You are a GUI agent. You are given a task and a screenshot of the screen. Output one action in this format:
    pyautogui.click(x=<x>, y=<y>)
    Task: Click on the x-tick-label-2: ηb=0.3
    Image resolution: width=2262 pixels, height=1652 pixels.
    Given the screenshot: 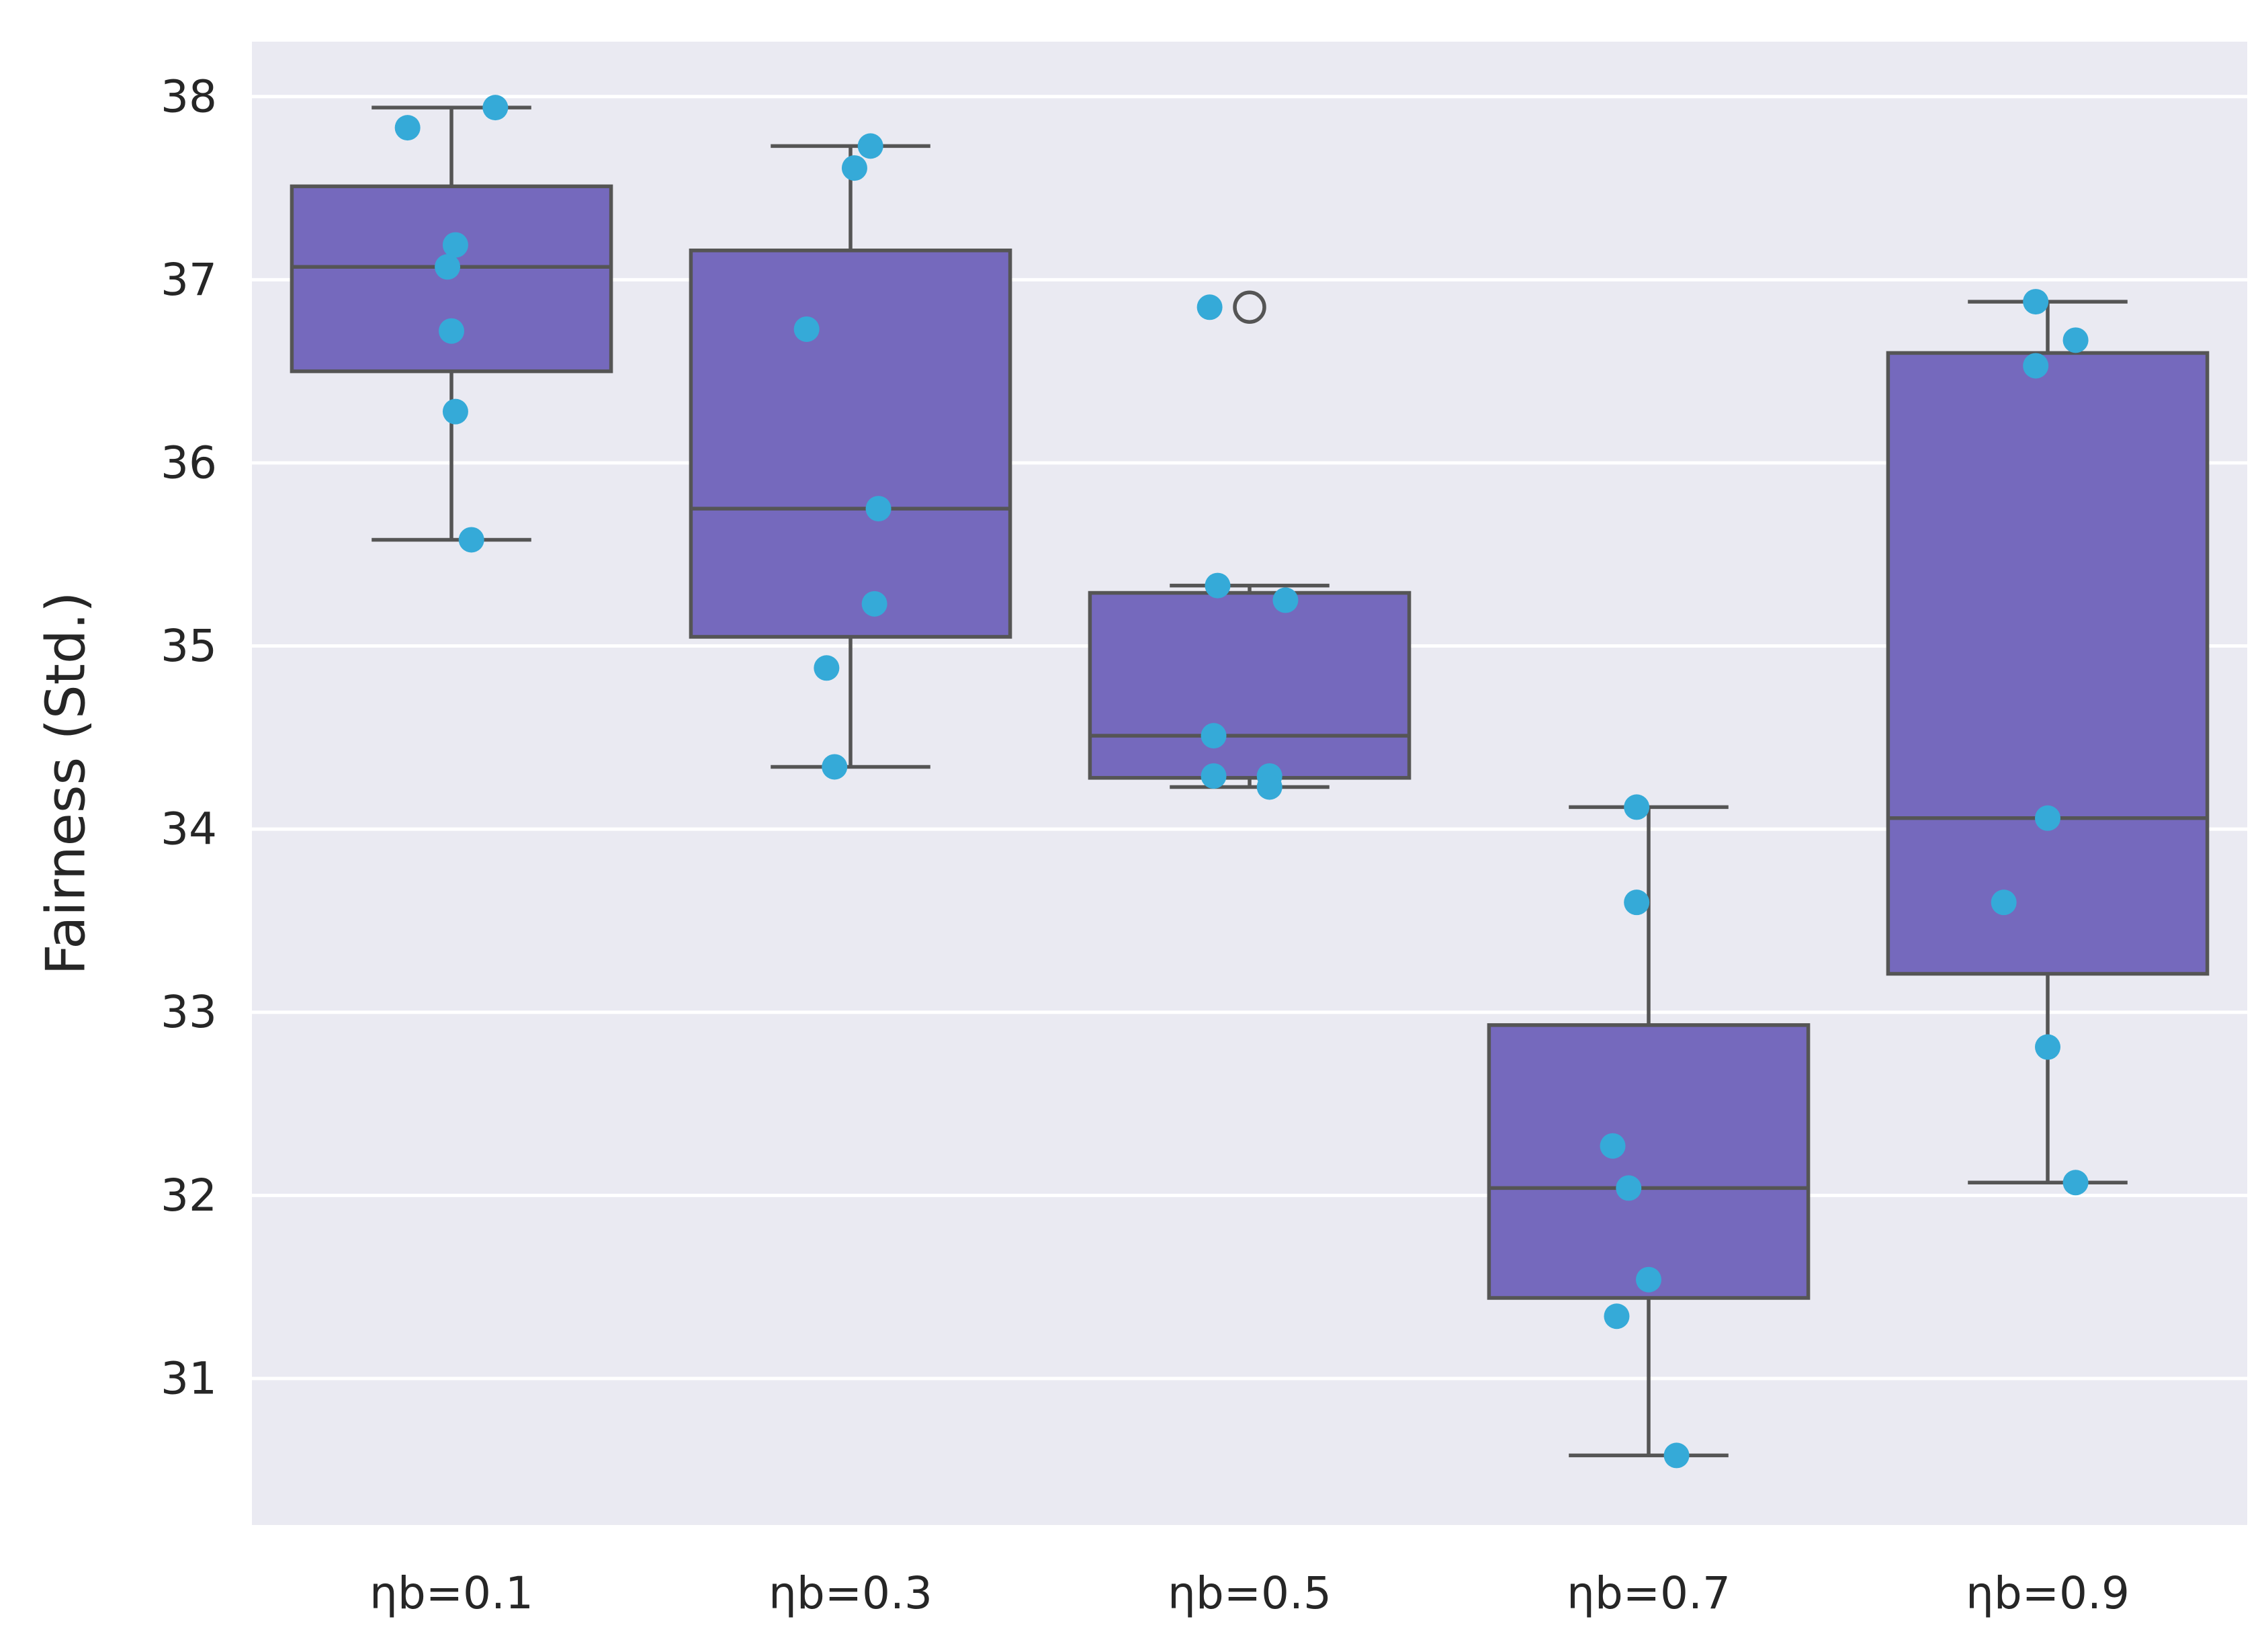 What is the action you would take?
    pyautogui.click(x=850, y=1593)
    